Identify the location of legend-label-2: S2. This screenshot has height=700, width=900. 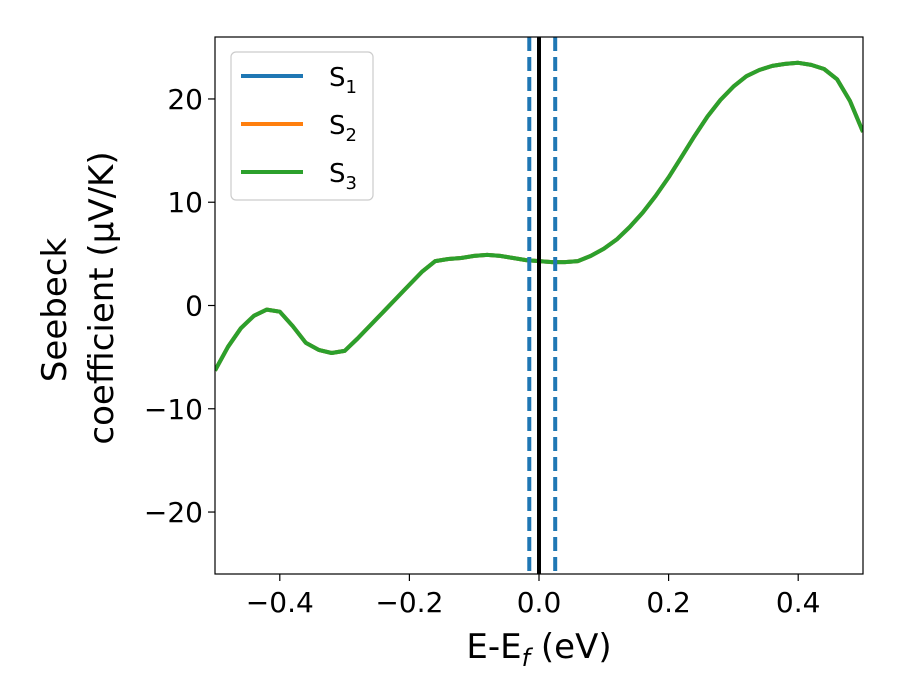
(343, 128).